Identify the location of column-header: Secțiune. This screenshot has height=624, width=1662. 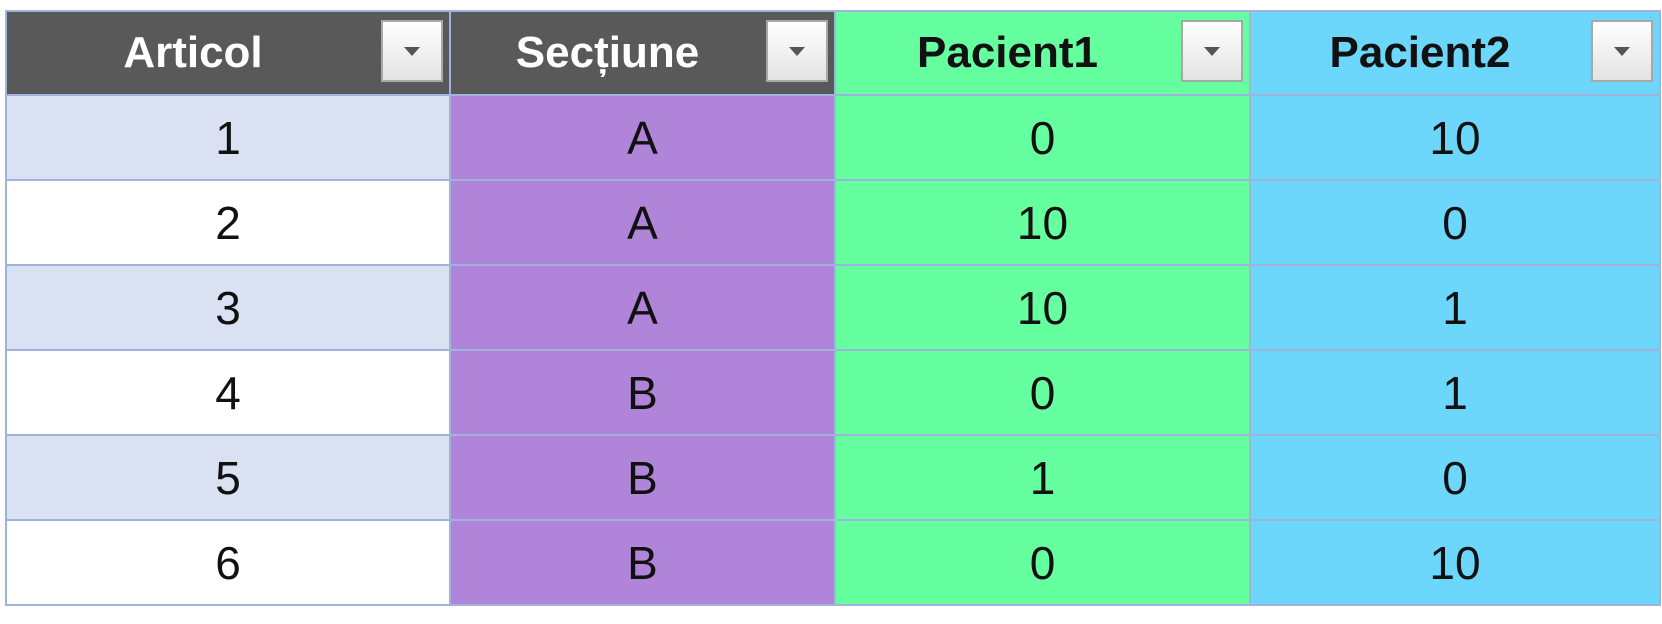
(642, 53).